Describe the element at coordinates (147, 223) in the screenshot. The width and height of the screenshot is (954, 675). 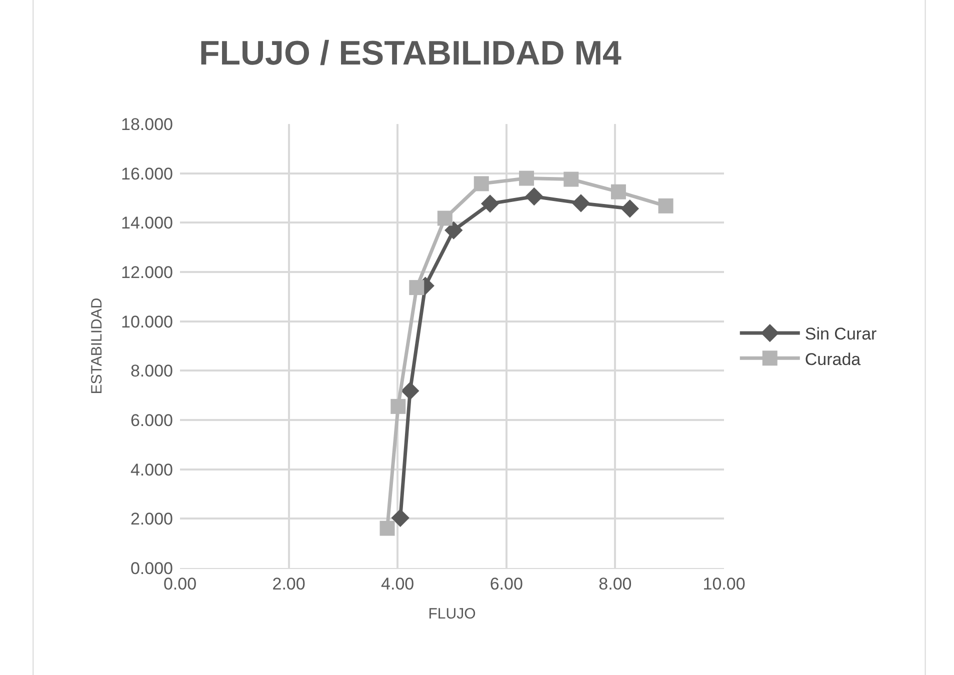
I see `y-tick-label: 14.000` at that location.